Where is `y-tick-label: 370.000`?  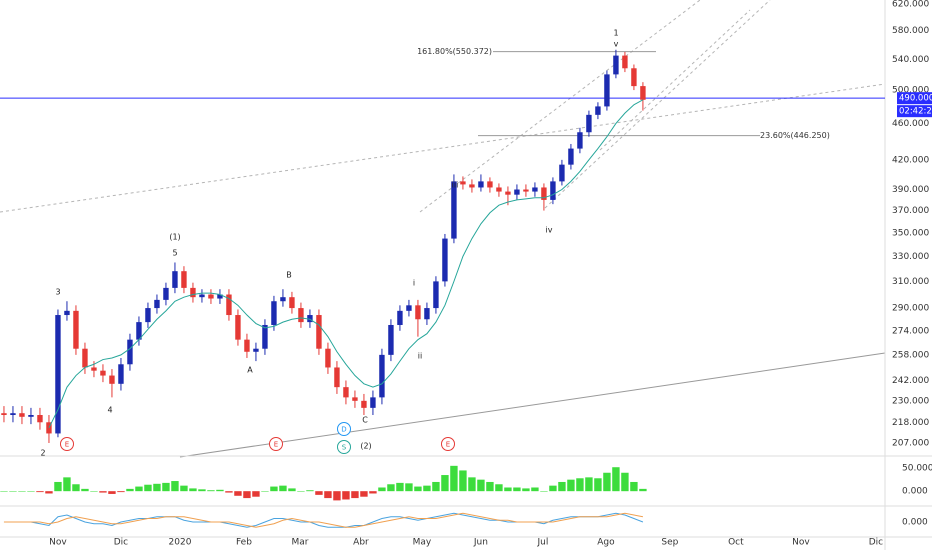 y-tick-label: 370.000 is located at coordinates (910, 211).